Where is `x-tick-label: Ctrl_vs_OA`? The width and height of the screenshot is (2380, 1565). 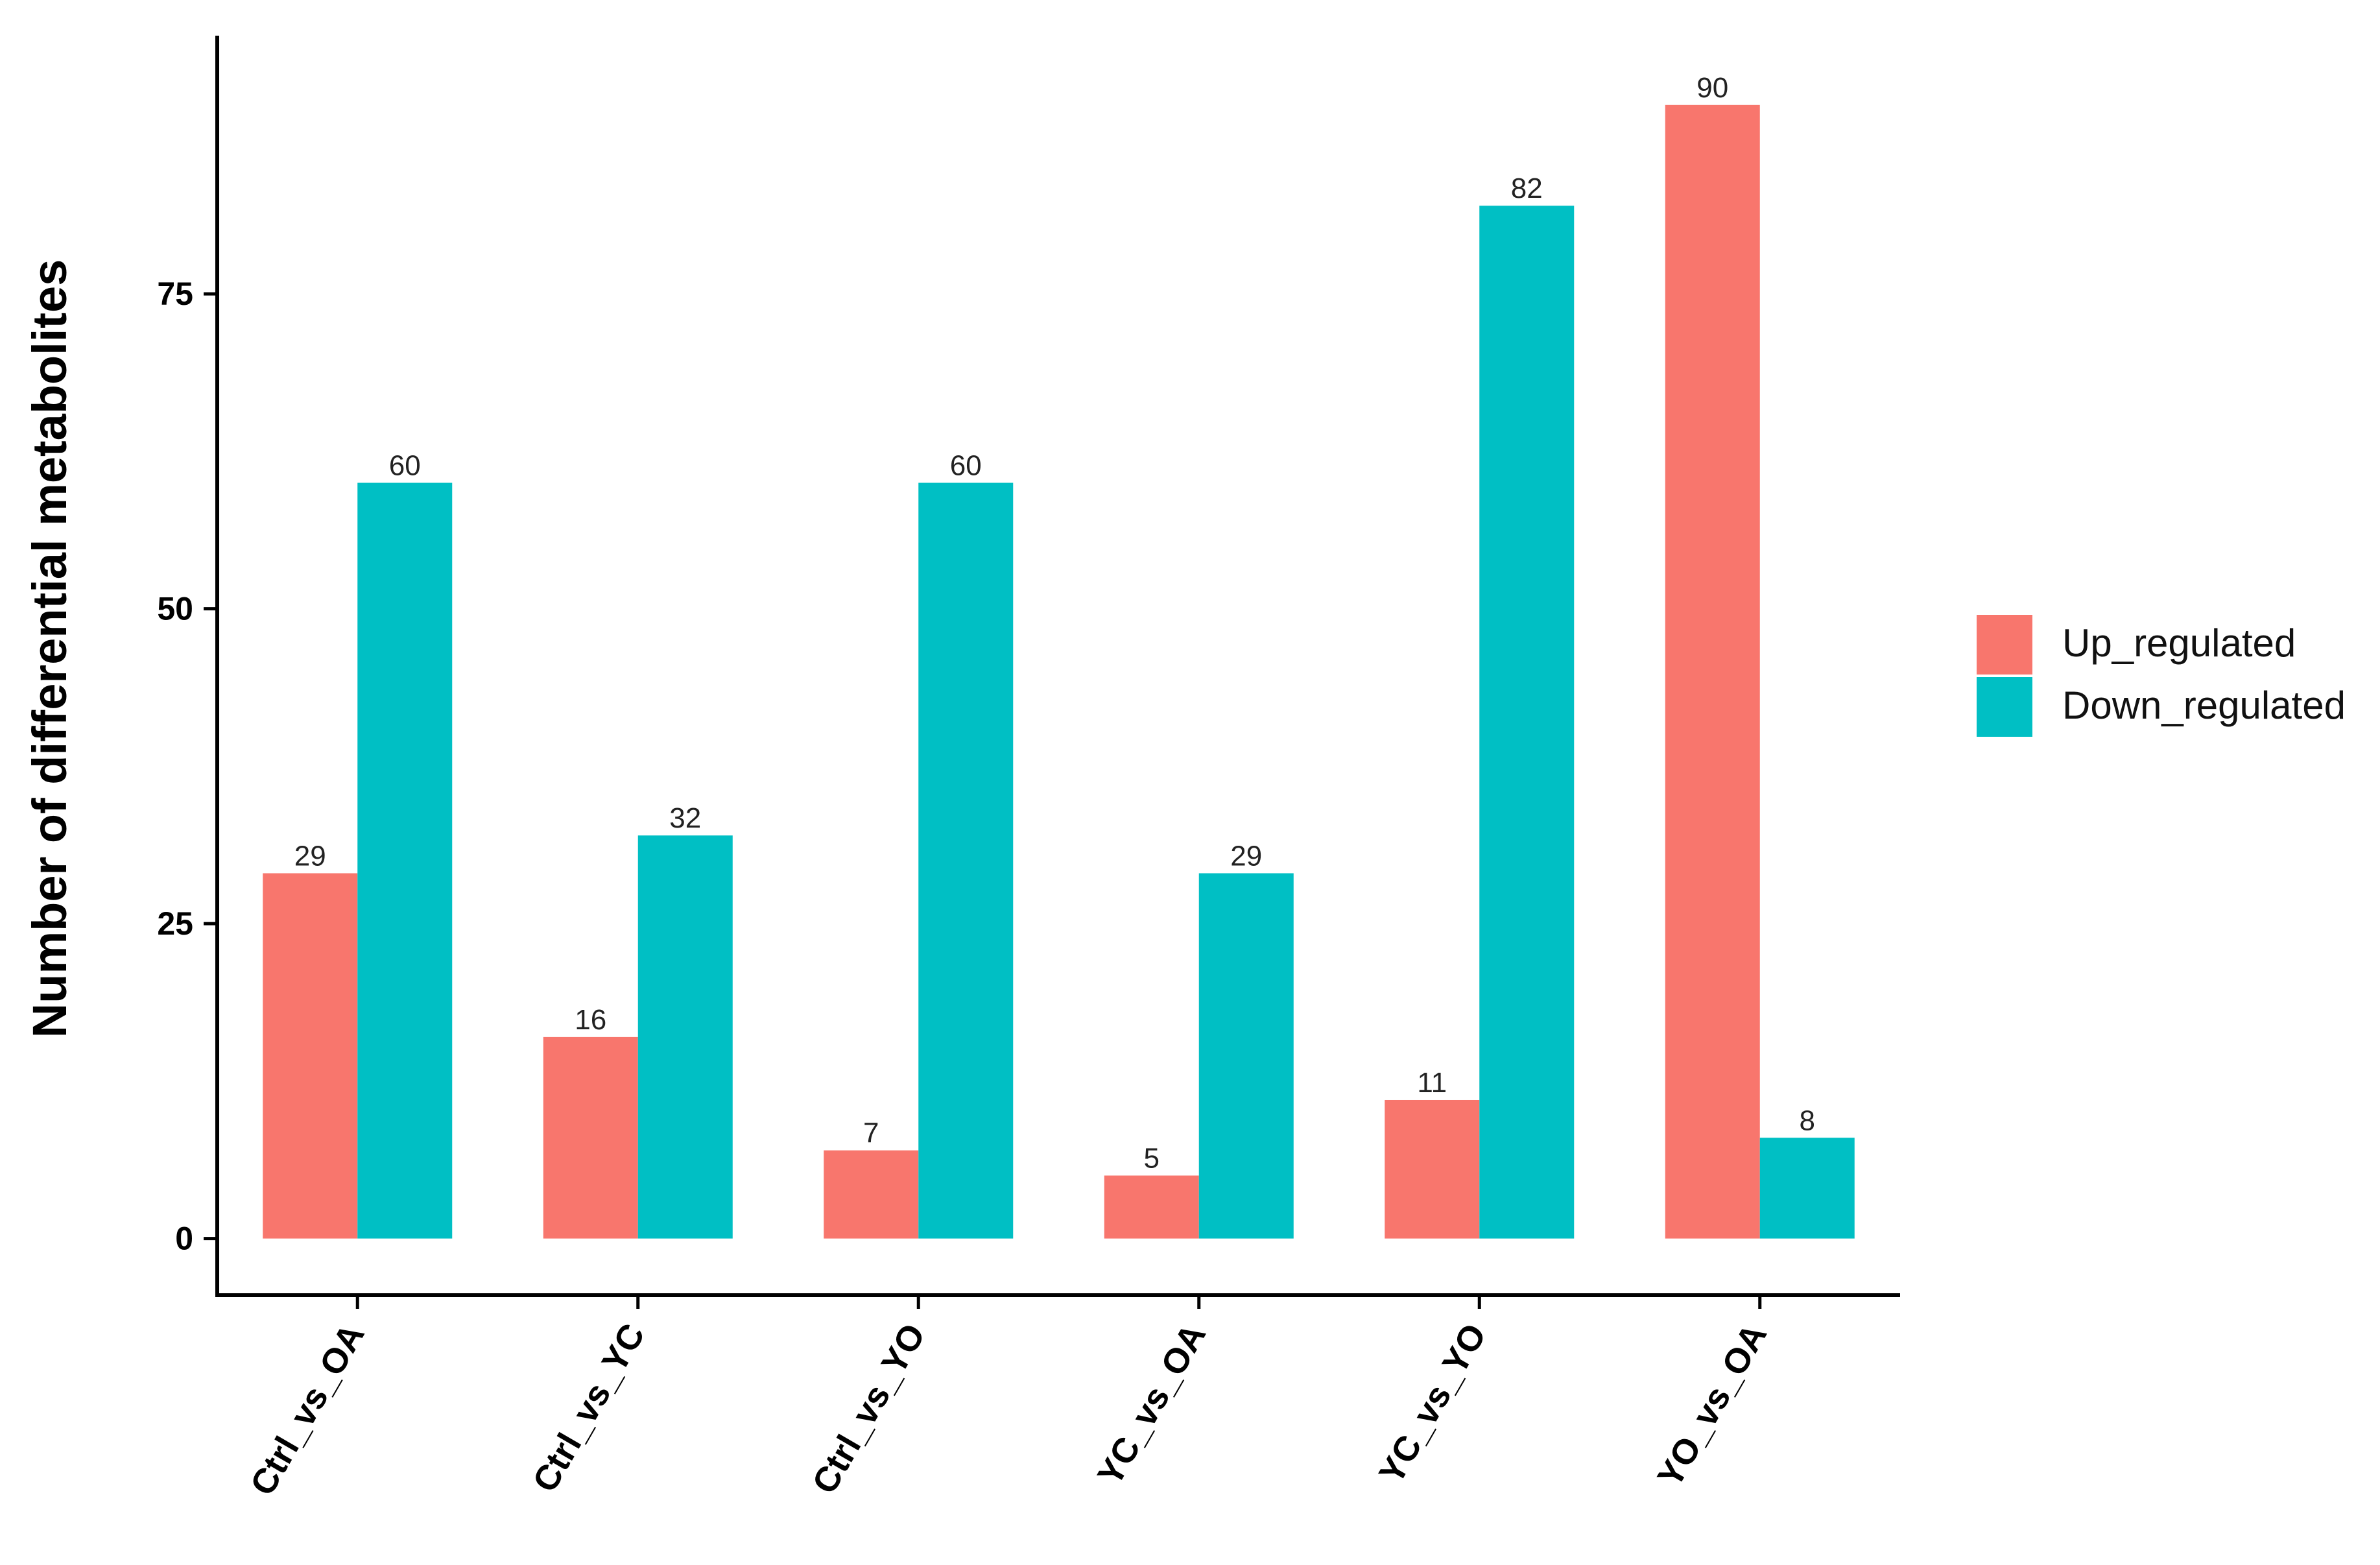
x-tick-label: Ctrl_vs_OA is located at coordinates (308, 1409).